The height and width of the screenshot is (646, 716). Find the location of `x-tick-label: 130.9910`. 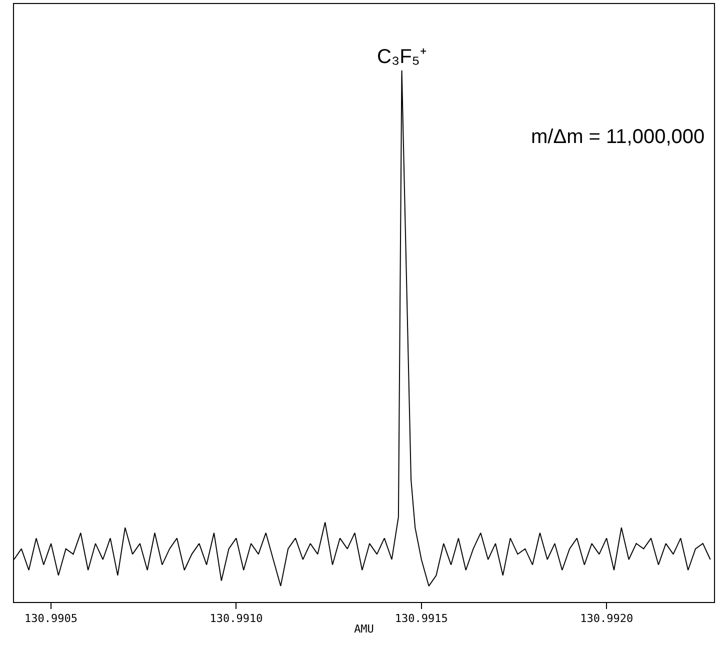

x-tick-label: 130.9910 is located at coordinates (236, 619).